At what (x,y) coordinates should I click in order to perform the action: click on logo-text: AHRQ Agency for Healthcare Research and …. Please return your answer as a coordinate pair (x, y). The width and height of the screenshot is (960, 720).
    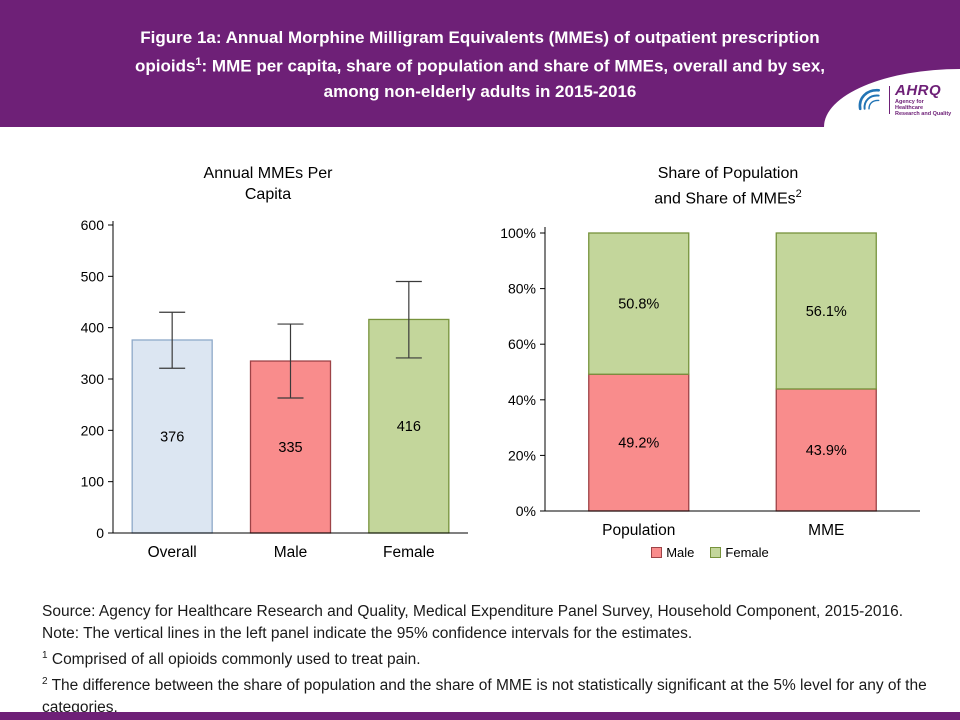
    Looking at the image, I should click on (923, 100).